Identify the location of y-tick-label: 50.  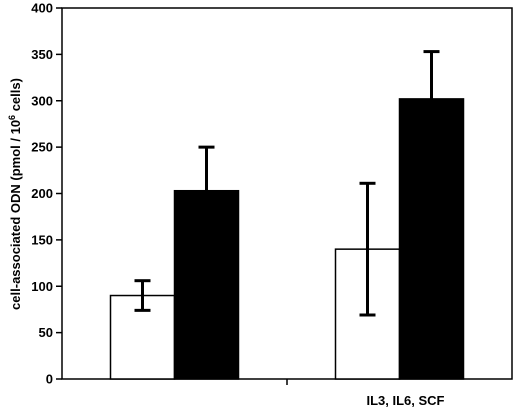
(46, 332).